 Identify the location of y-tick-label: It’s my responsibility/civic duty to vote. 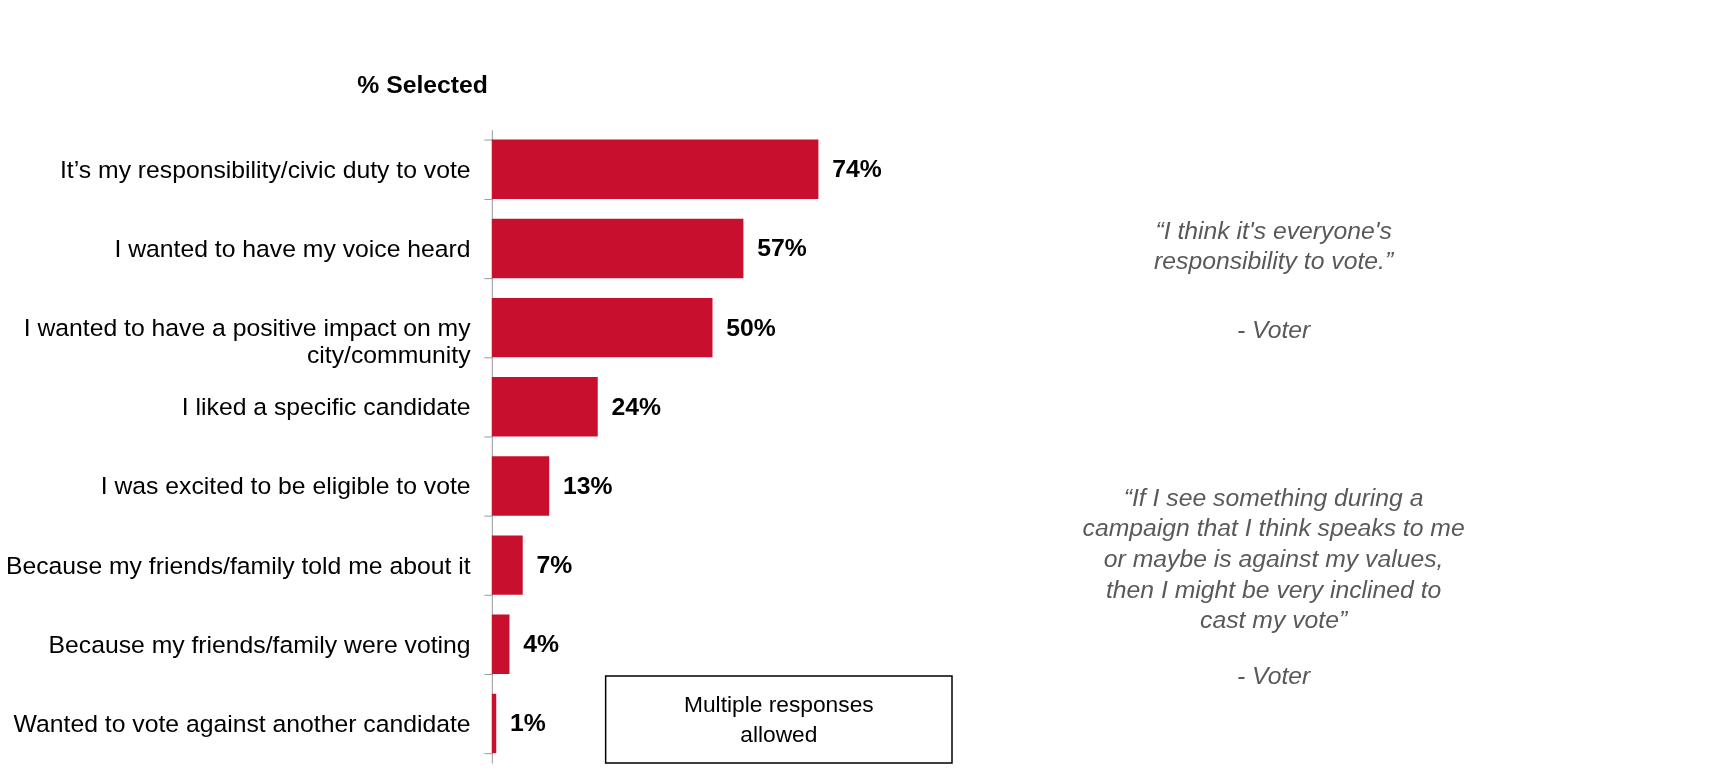
(265, 169).